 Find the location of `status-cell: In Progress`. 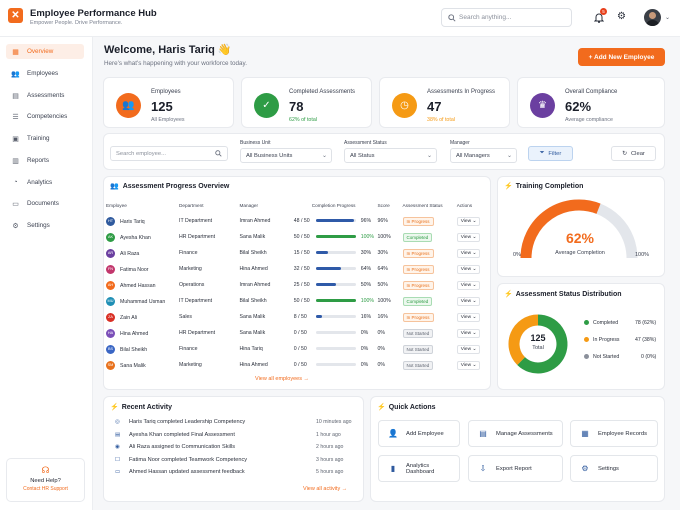

status-cell: In Progress is located at coordinates (429, 317).